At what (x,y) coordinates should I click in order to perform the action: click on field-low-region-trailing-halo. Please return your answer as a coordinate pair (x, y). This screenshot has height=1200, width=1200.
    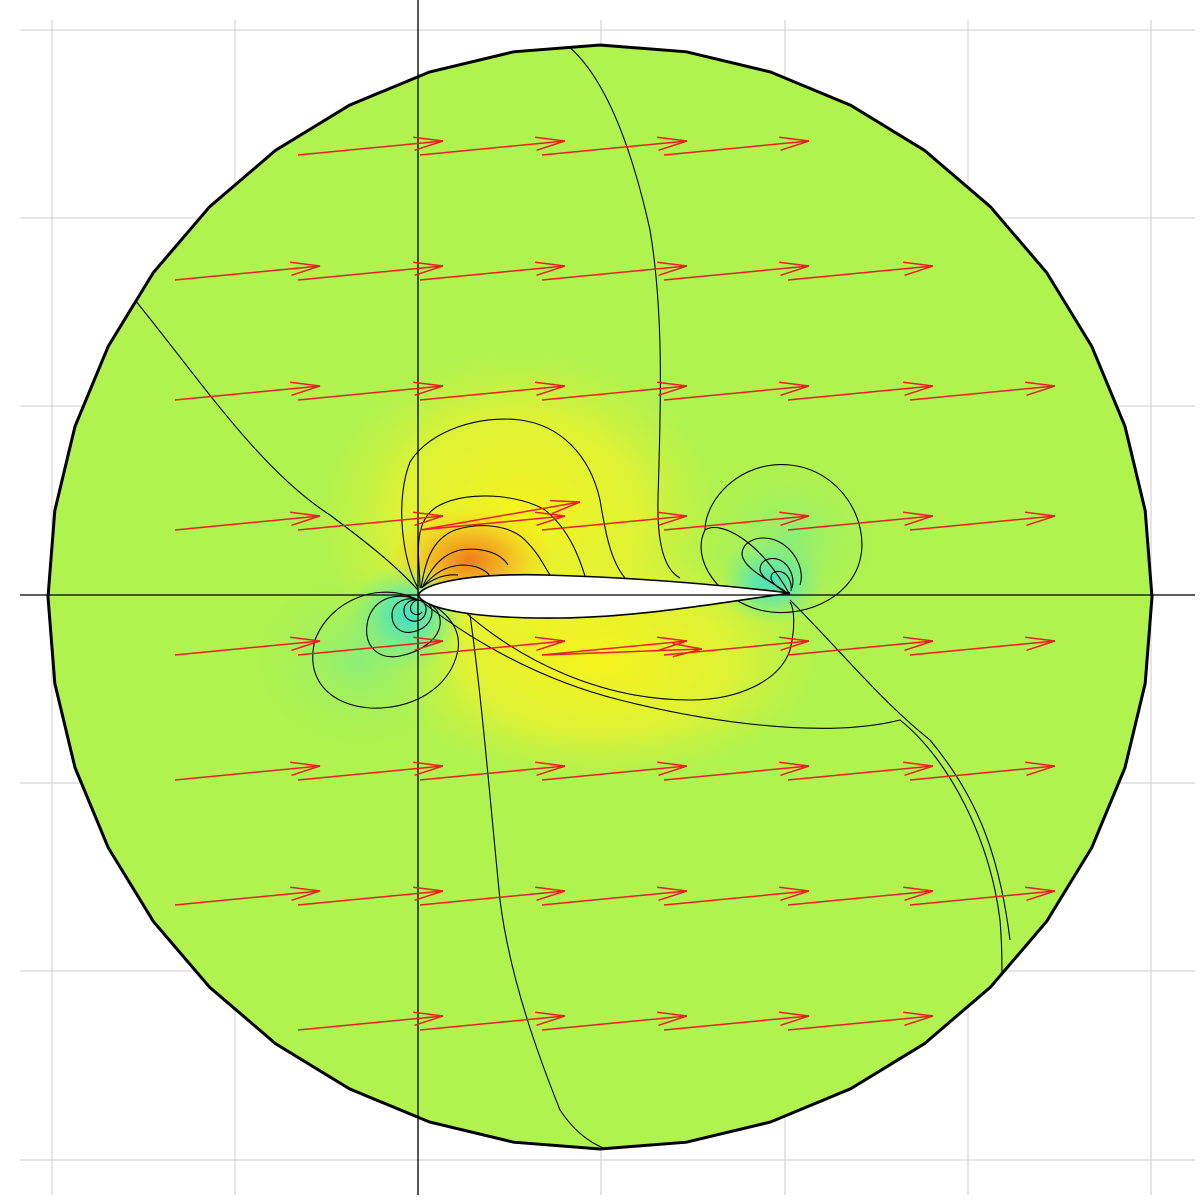
    Looking at the image, I should click on (790, 540).